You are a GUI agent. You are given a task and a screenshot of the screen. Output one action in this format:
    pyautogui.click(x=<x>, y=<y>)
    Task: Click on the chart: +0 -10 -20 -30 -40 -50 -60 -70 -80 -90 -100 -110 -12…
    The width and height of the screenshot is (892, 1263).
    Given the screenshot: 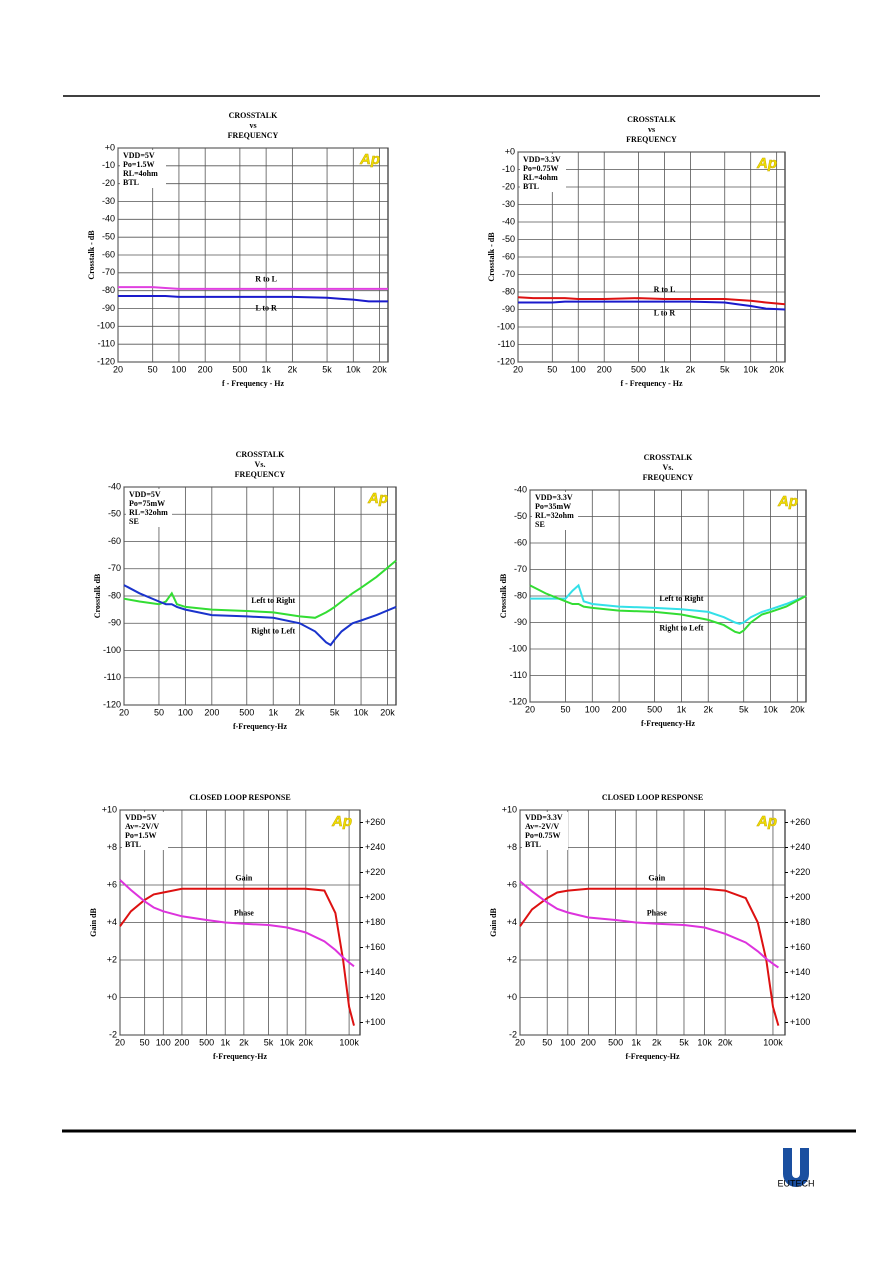 What is the action you would take?
    pyautogui.click(x=636, y=251)
    